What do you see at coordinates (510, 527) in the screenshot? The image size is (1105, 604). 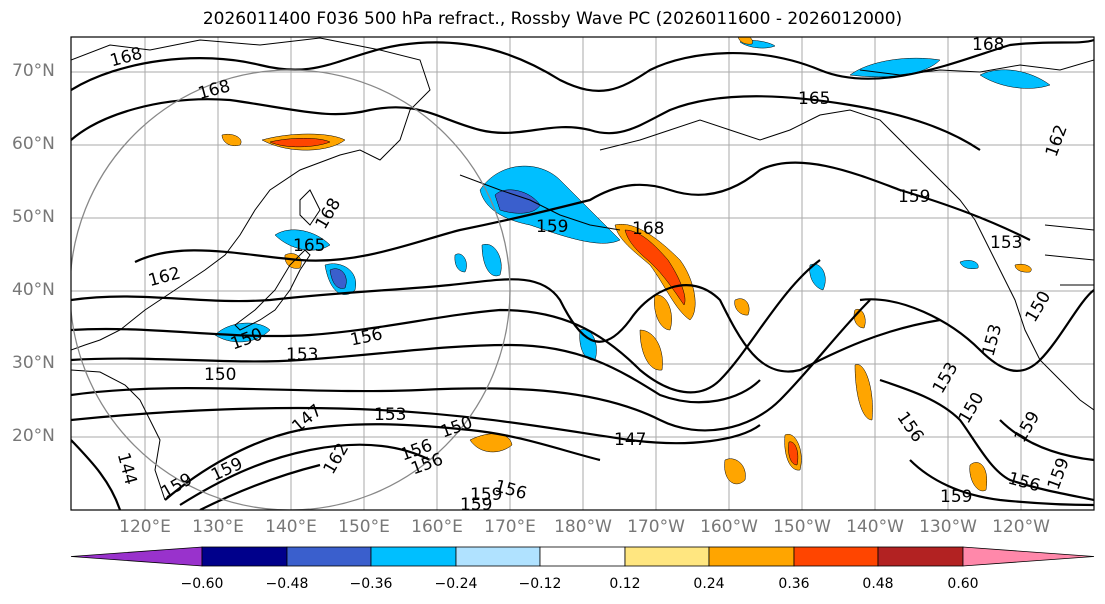 I see `lon-label: 170°E` at bounding box center [510, 527].